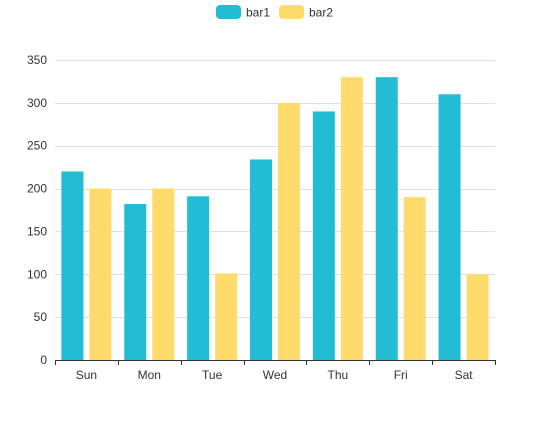 This screenshot has height=425, width=550. Describe the element at coordinates (243, 12) in the screenshot. I see `legend-item-bar1: bar1` at that location.